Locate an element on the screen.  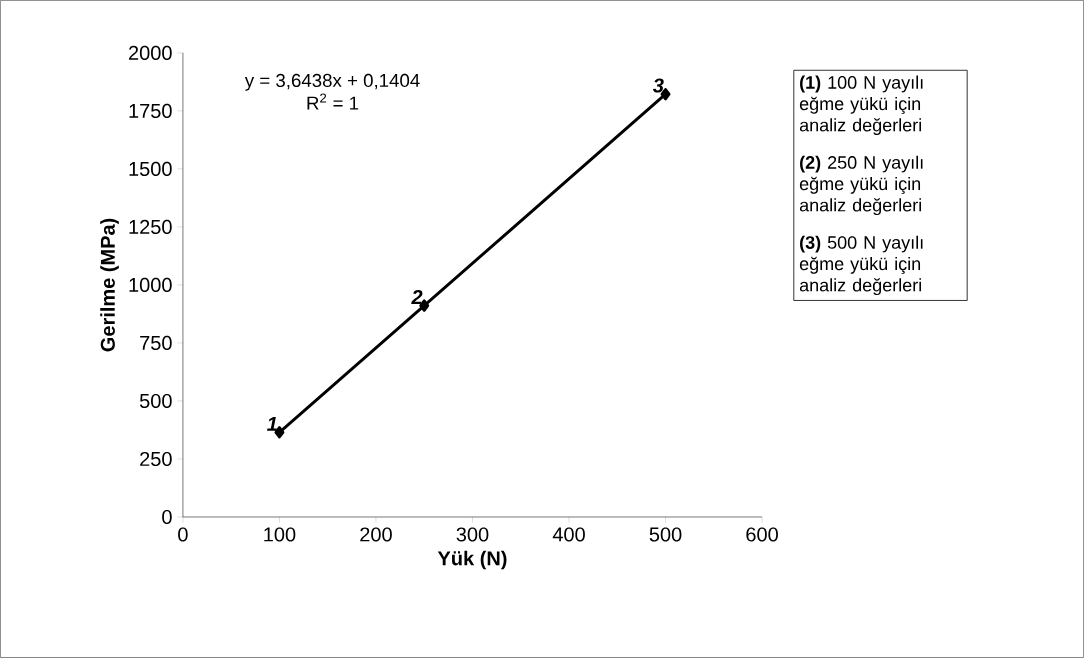
y-tick-label: 1500 is located at coordinates (150, 169).